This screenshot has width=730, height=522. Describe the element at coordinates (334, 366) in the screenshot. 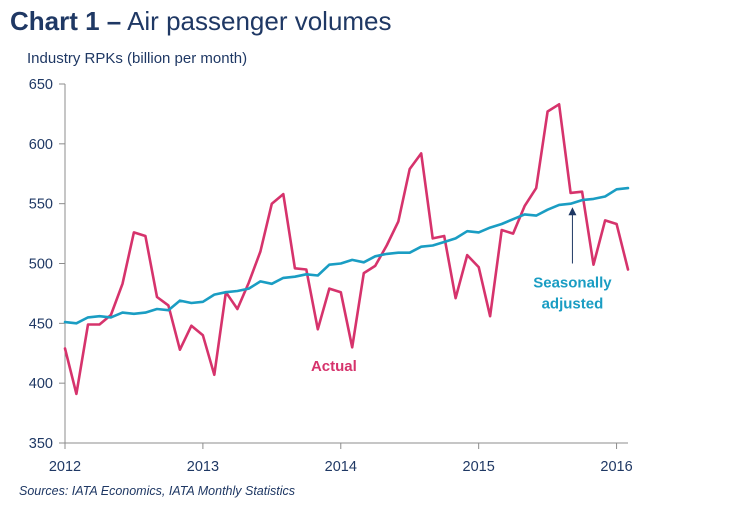

I see `annotation-actual-label: Actual` at that location.